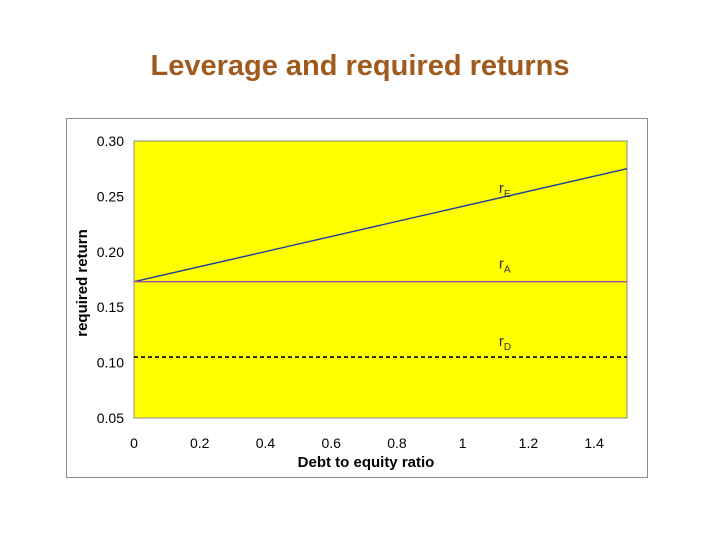 This screenshot has height=540, width=720. I want to click on y-tick-label: 0.10, so click(110, 363).